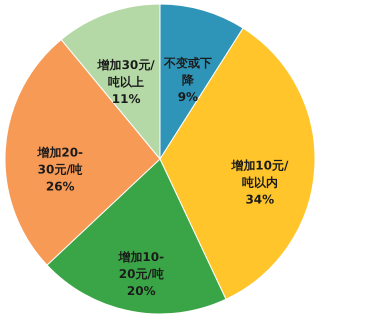  What do you see at coordinates (259, 174) in the screenshot?
I see `slice-label: 增加10元/吨以内` at bounding box center [259, 174].